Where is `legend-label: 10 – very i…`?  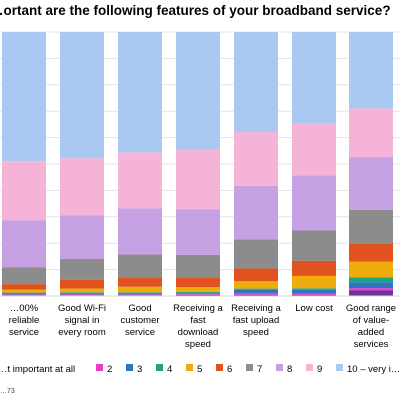
legend-label: 10 – very i… is located at coordinates (373, 369).